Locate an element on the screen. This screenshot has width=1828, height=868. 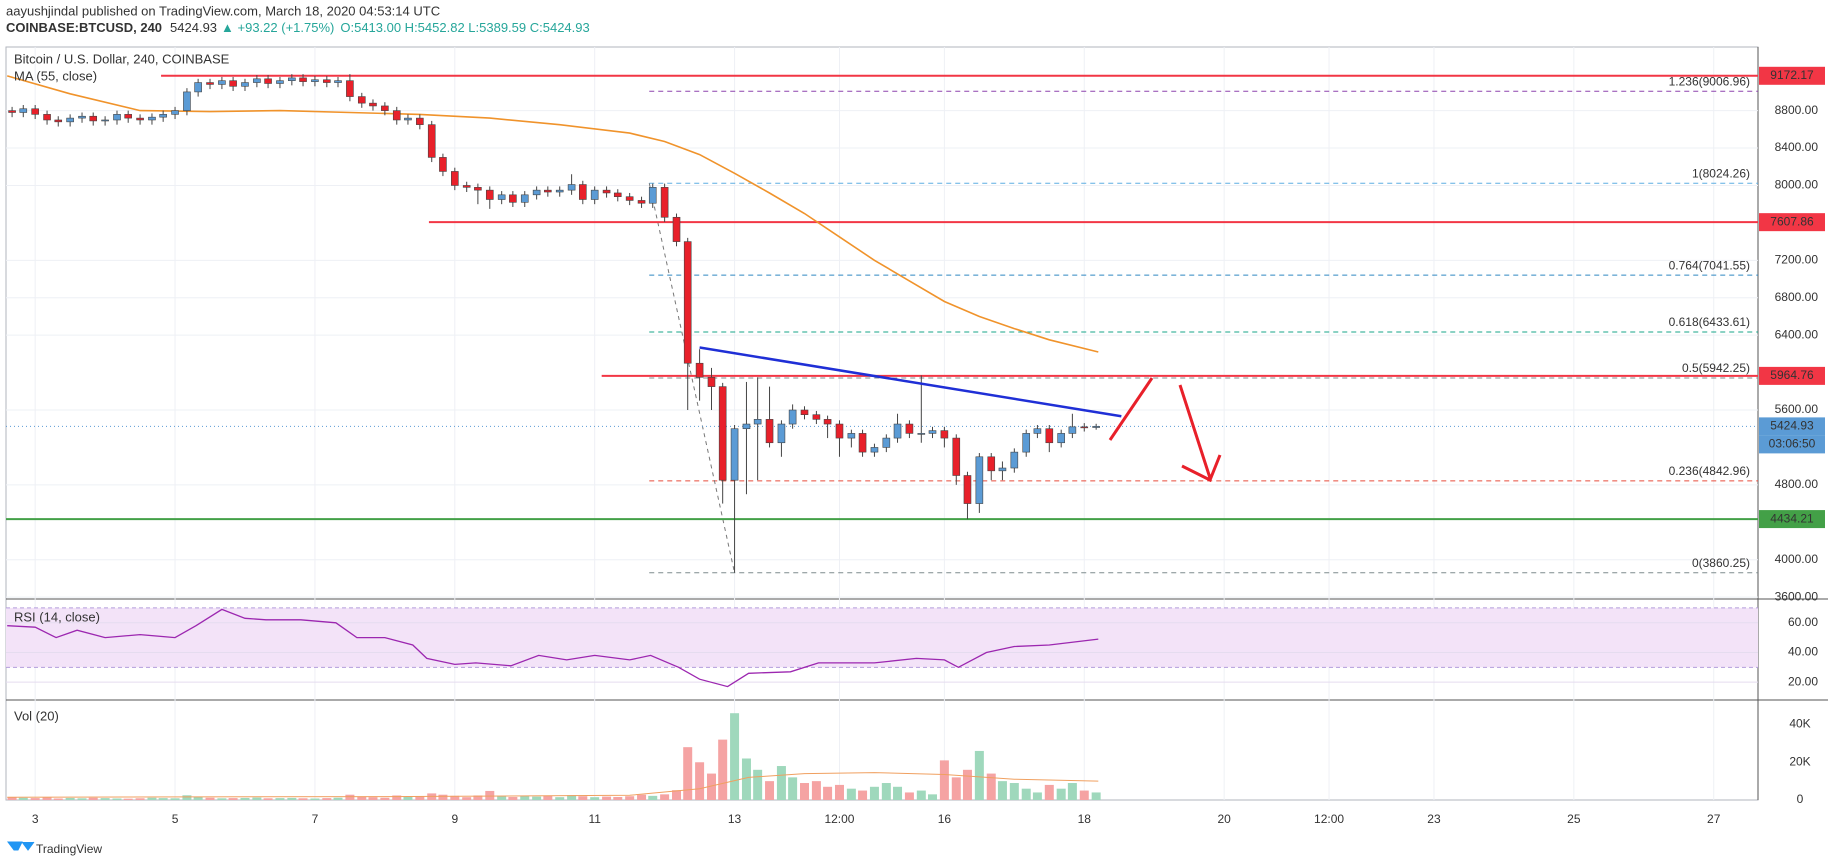
fib-label: 1(8024.26) is located at coordinates (1721, 173).